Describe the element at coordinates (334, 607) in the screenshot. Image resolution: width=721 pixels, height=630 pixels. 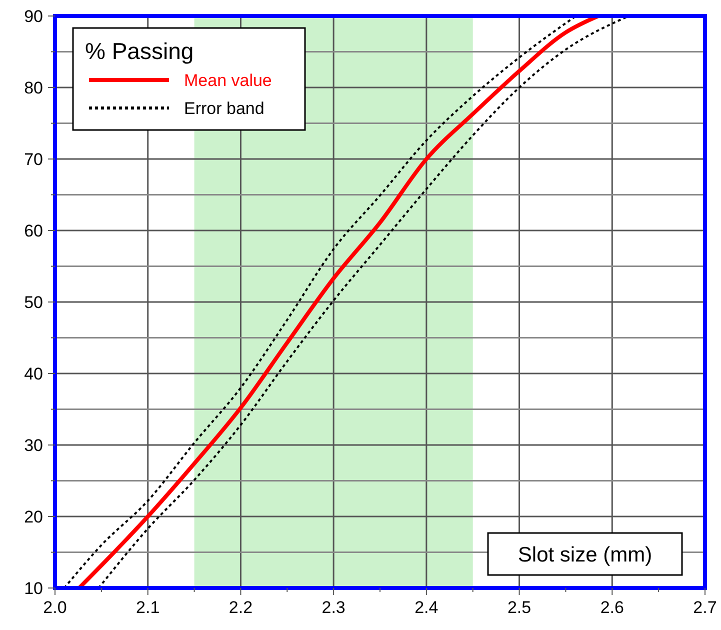
I see `x-tick-label: 2.3` at that location.